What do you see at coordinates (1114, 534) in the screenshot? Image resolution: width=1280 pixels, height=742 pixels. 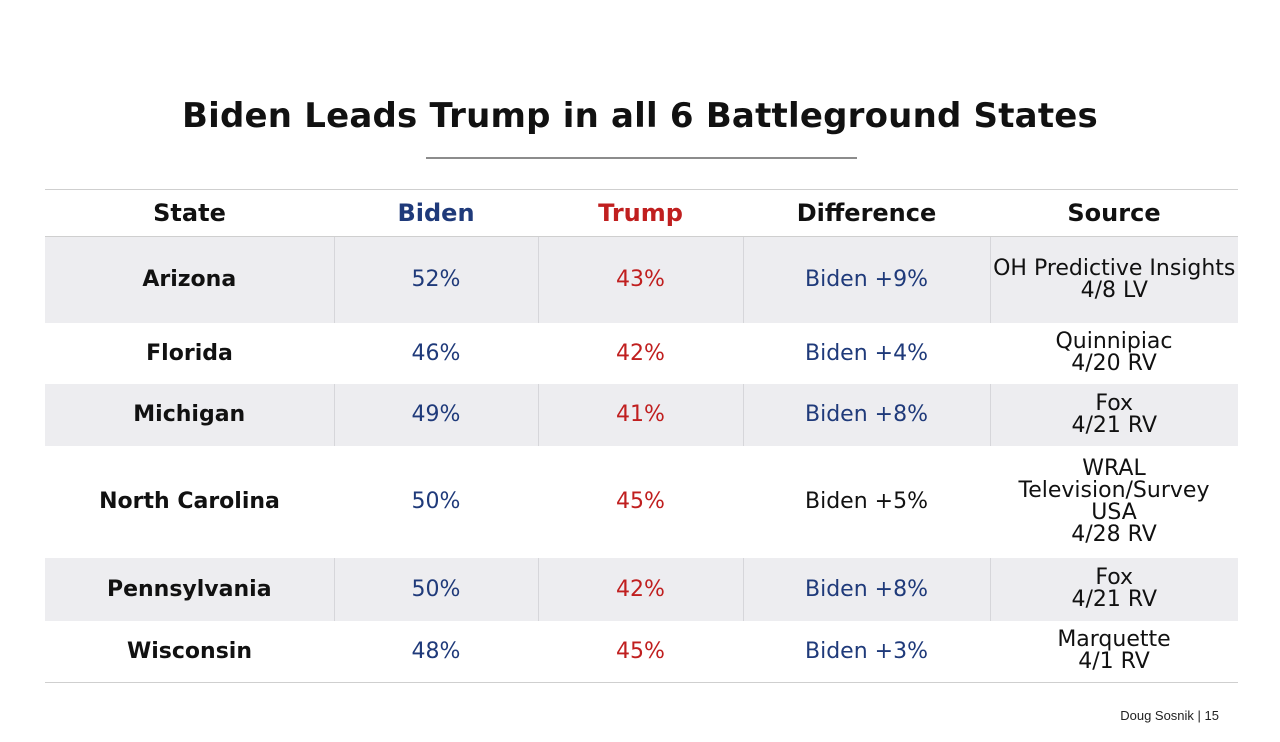 I see `source-line: 4/28 RV` at bounding box center [1114, 534].